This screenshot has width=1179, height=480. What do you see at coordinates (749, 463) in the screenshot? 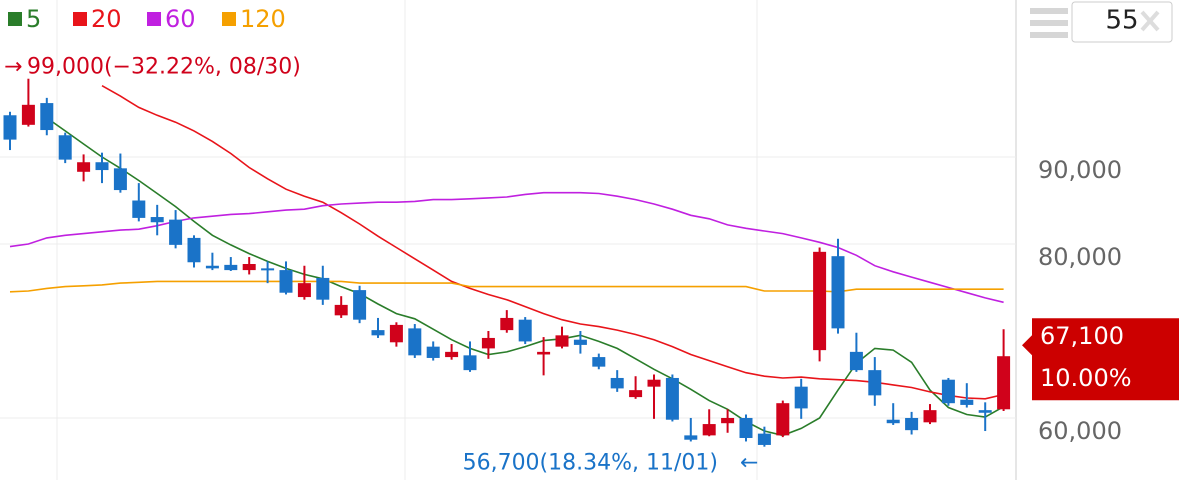
I see `low-arrow: ←` at bounding box center [749, 463].